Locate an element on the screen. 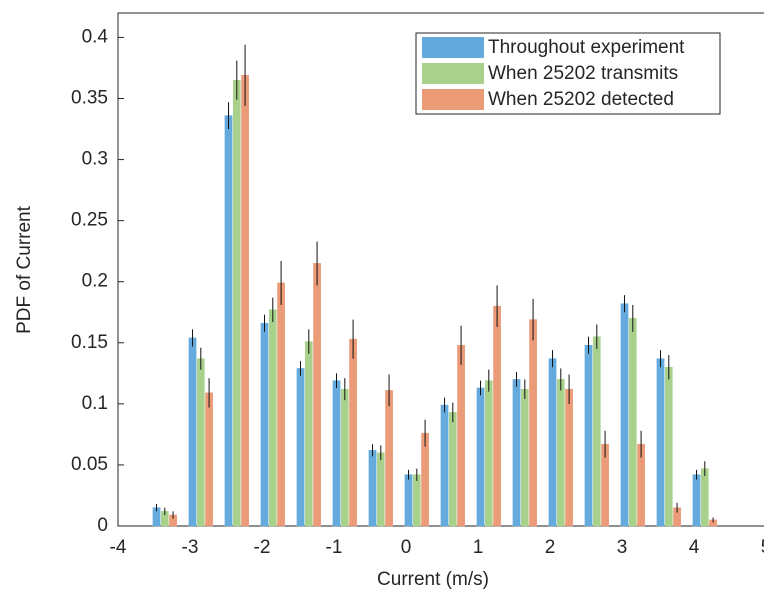  legend-label: Throughout experiment is located at coordinates (586, 47).